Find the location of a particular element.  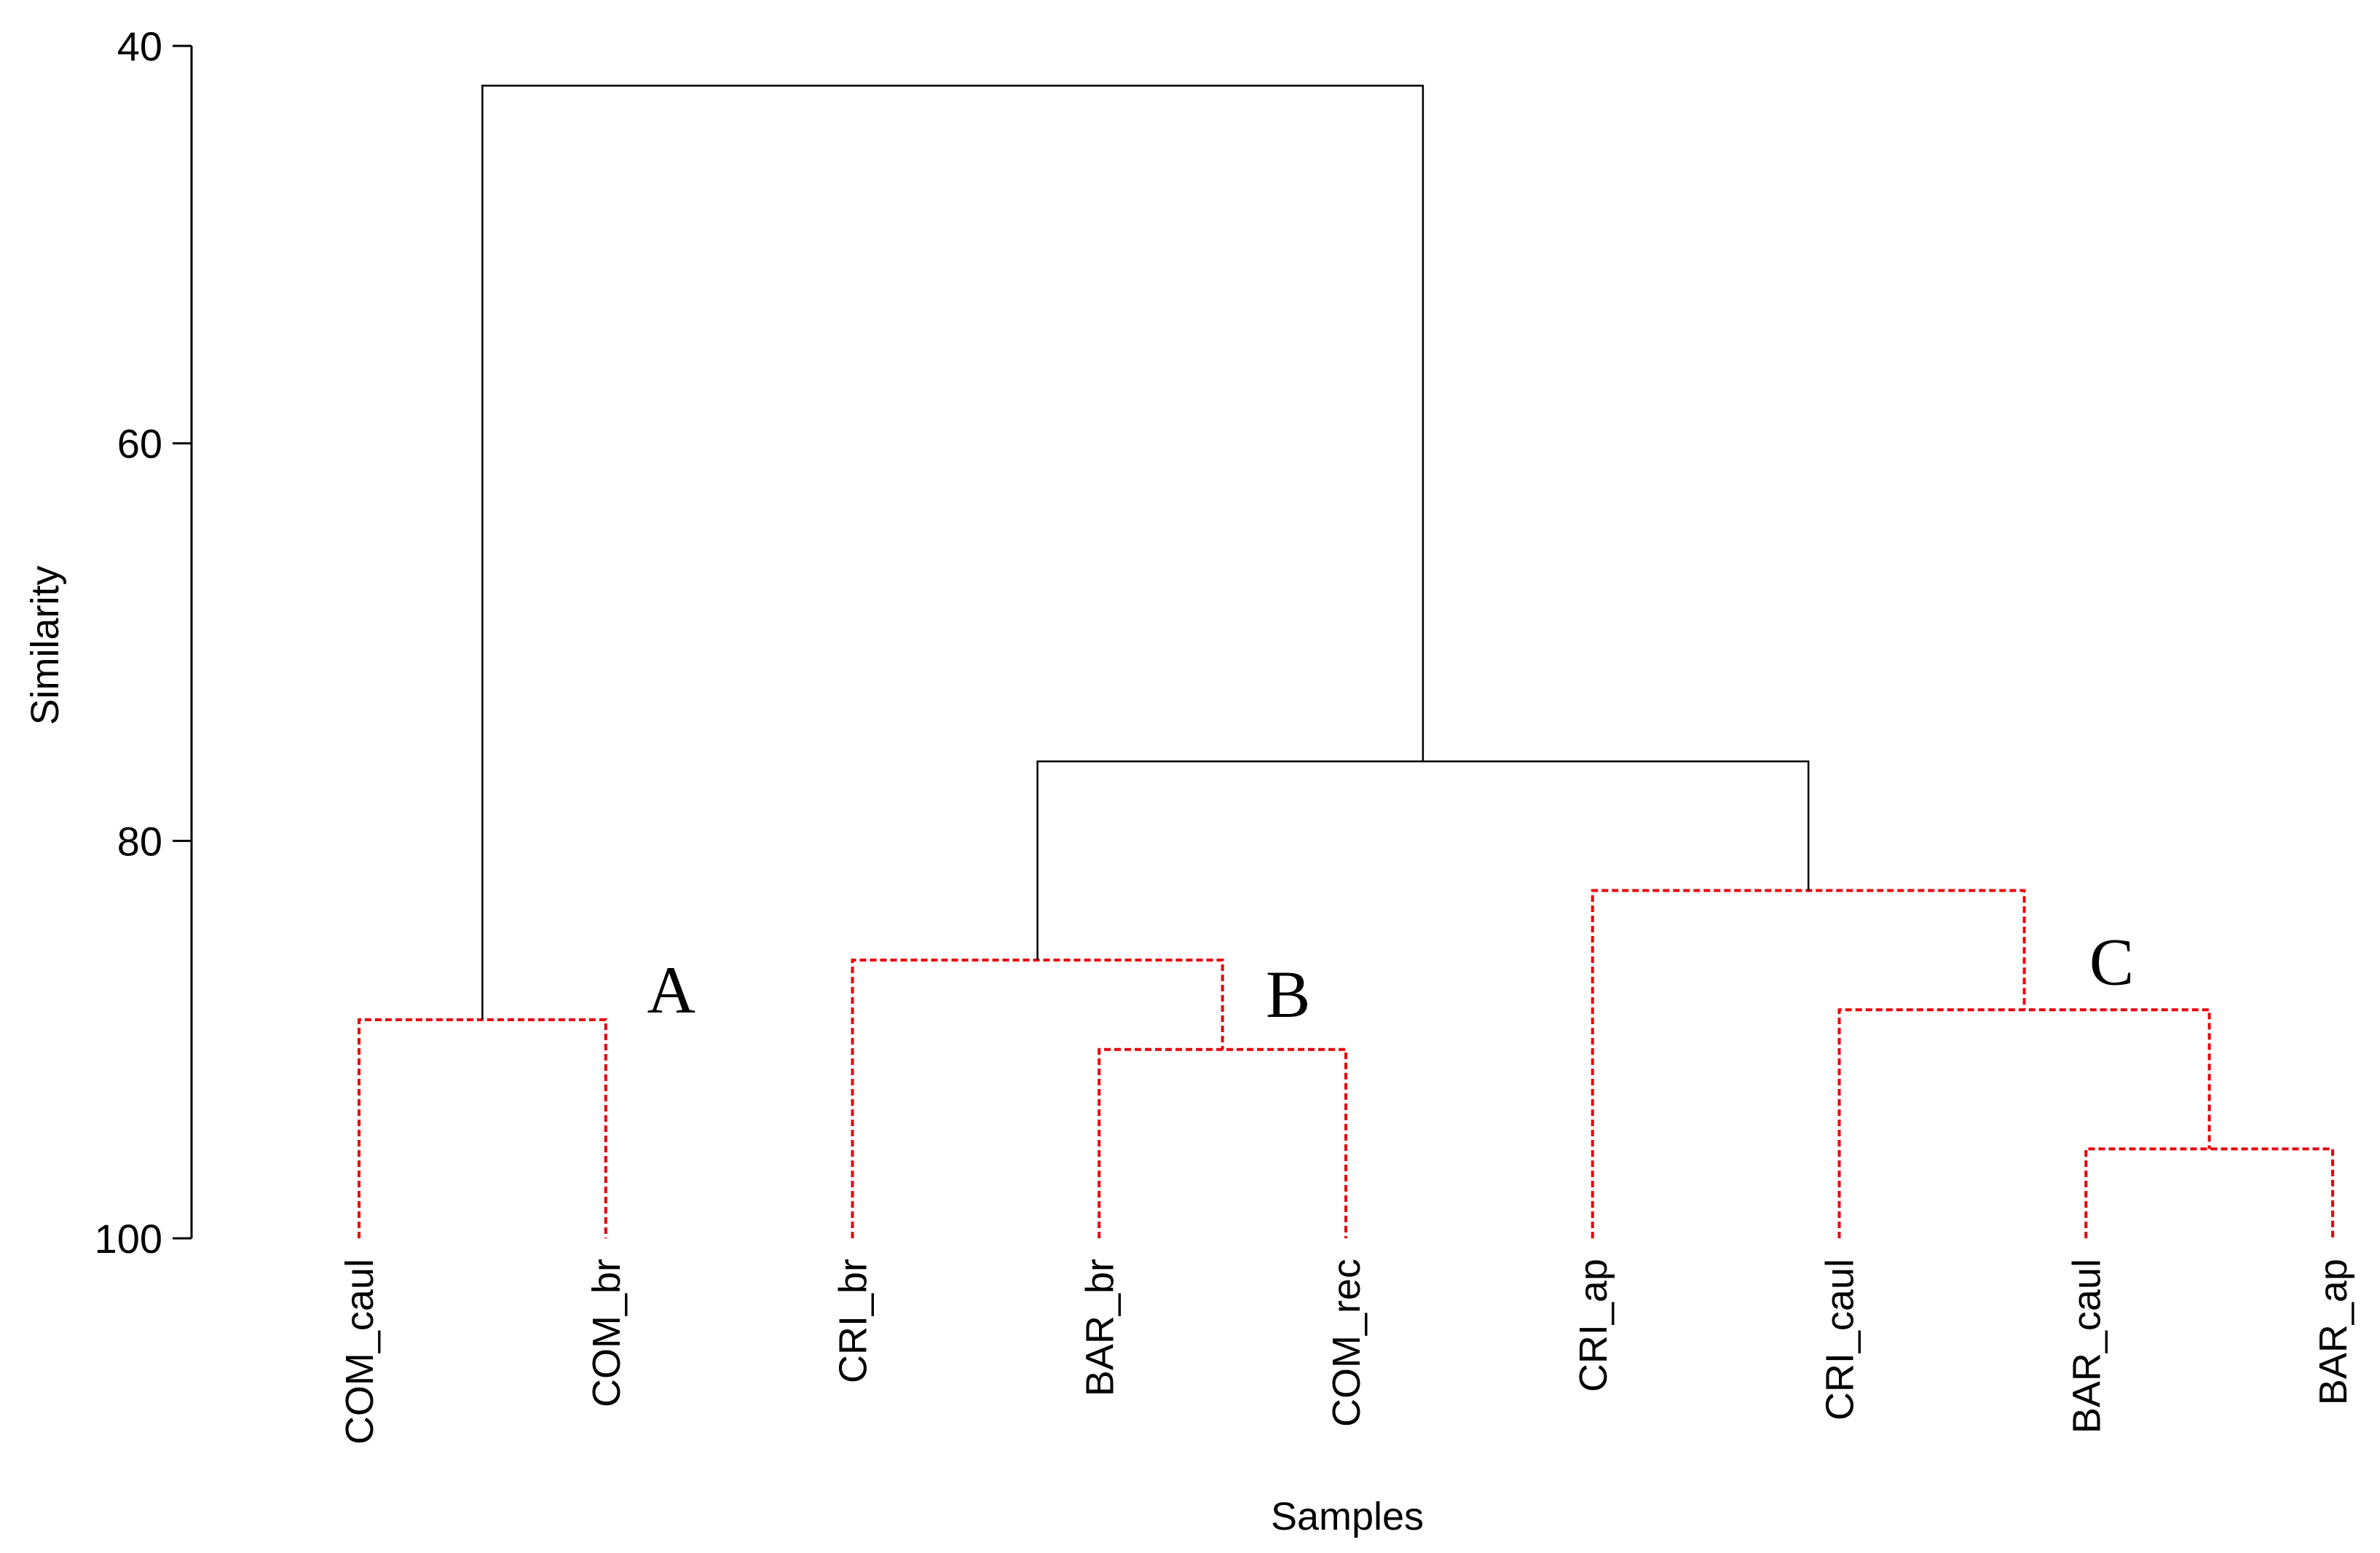

group-label: B is located at coordinates (1288, 994).